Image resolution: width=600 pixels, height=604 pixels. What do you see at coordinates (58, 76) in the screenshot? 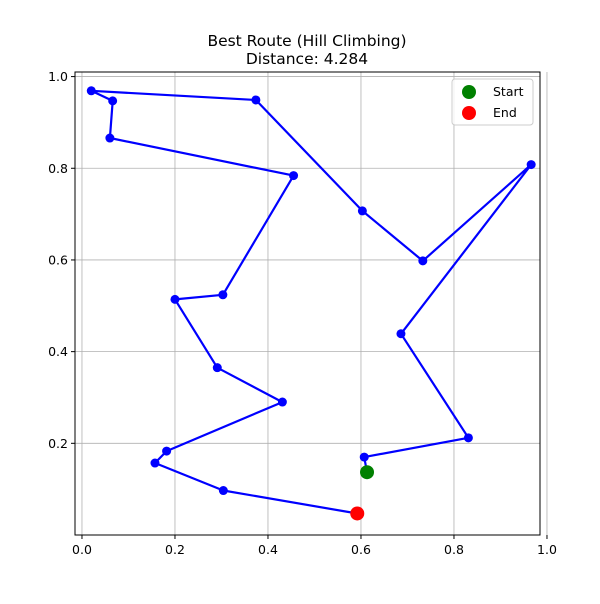
I see `y-tick-label: 1.0` at bounding box center [58, 76].